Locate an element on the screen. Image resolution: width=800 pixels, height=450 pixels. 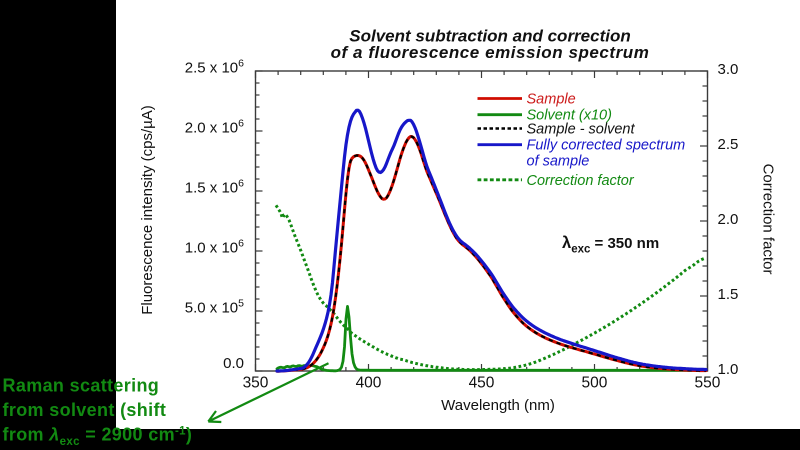
svg-text: 5.0 x 10⁵ is located at coordinates (214, 307).